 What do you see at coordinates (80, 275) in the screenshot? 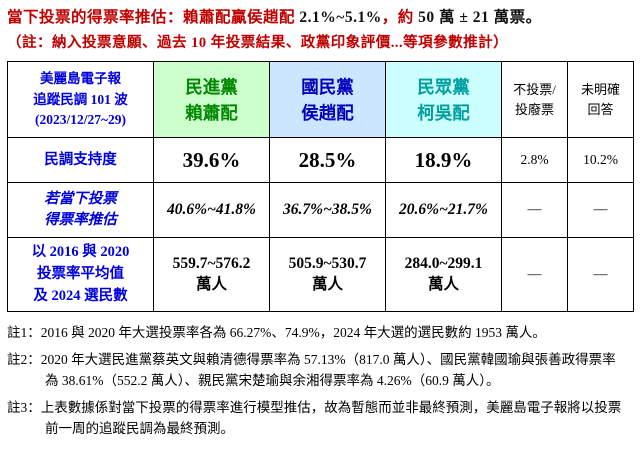
I see `row-label-projected-voters: 以 2016 與 2020 投票率平均值 及 2024 選民數` at bounding box center [80, 275].